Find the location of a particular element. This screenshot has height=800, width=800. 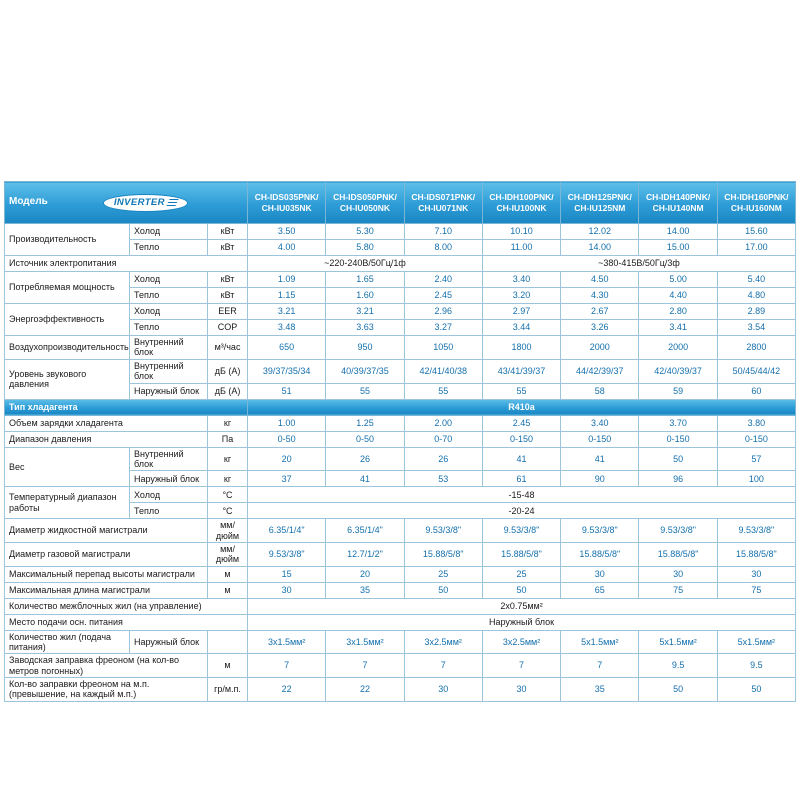

row-label-cell: Воздухопроизводительность is located at coordinates (67, 347).